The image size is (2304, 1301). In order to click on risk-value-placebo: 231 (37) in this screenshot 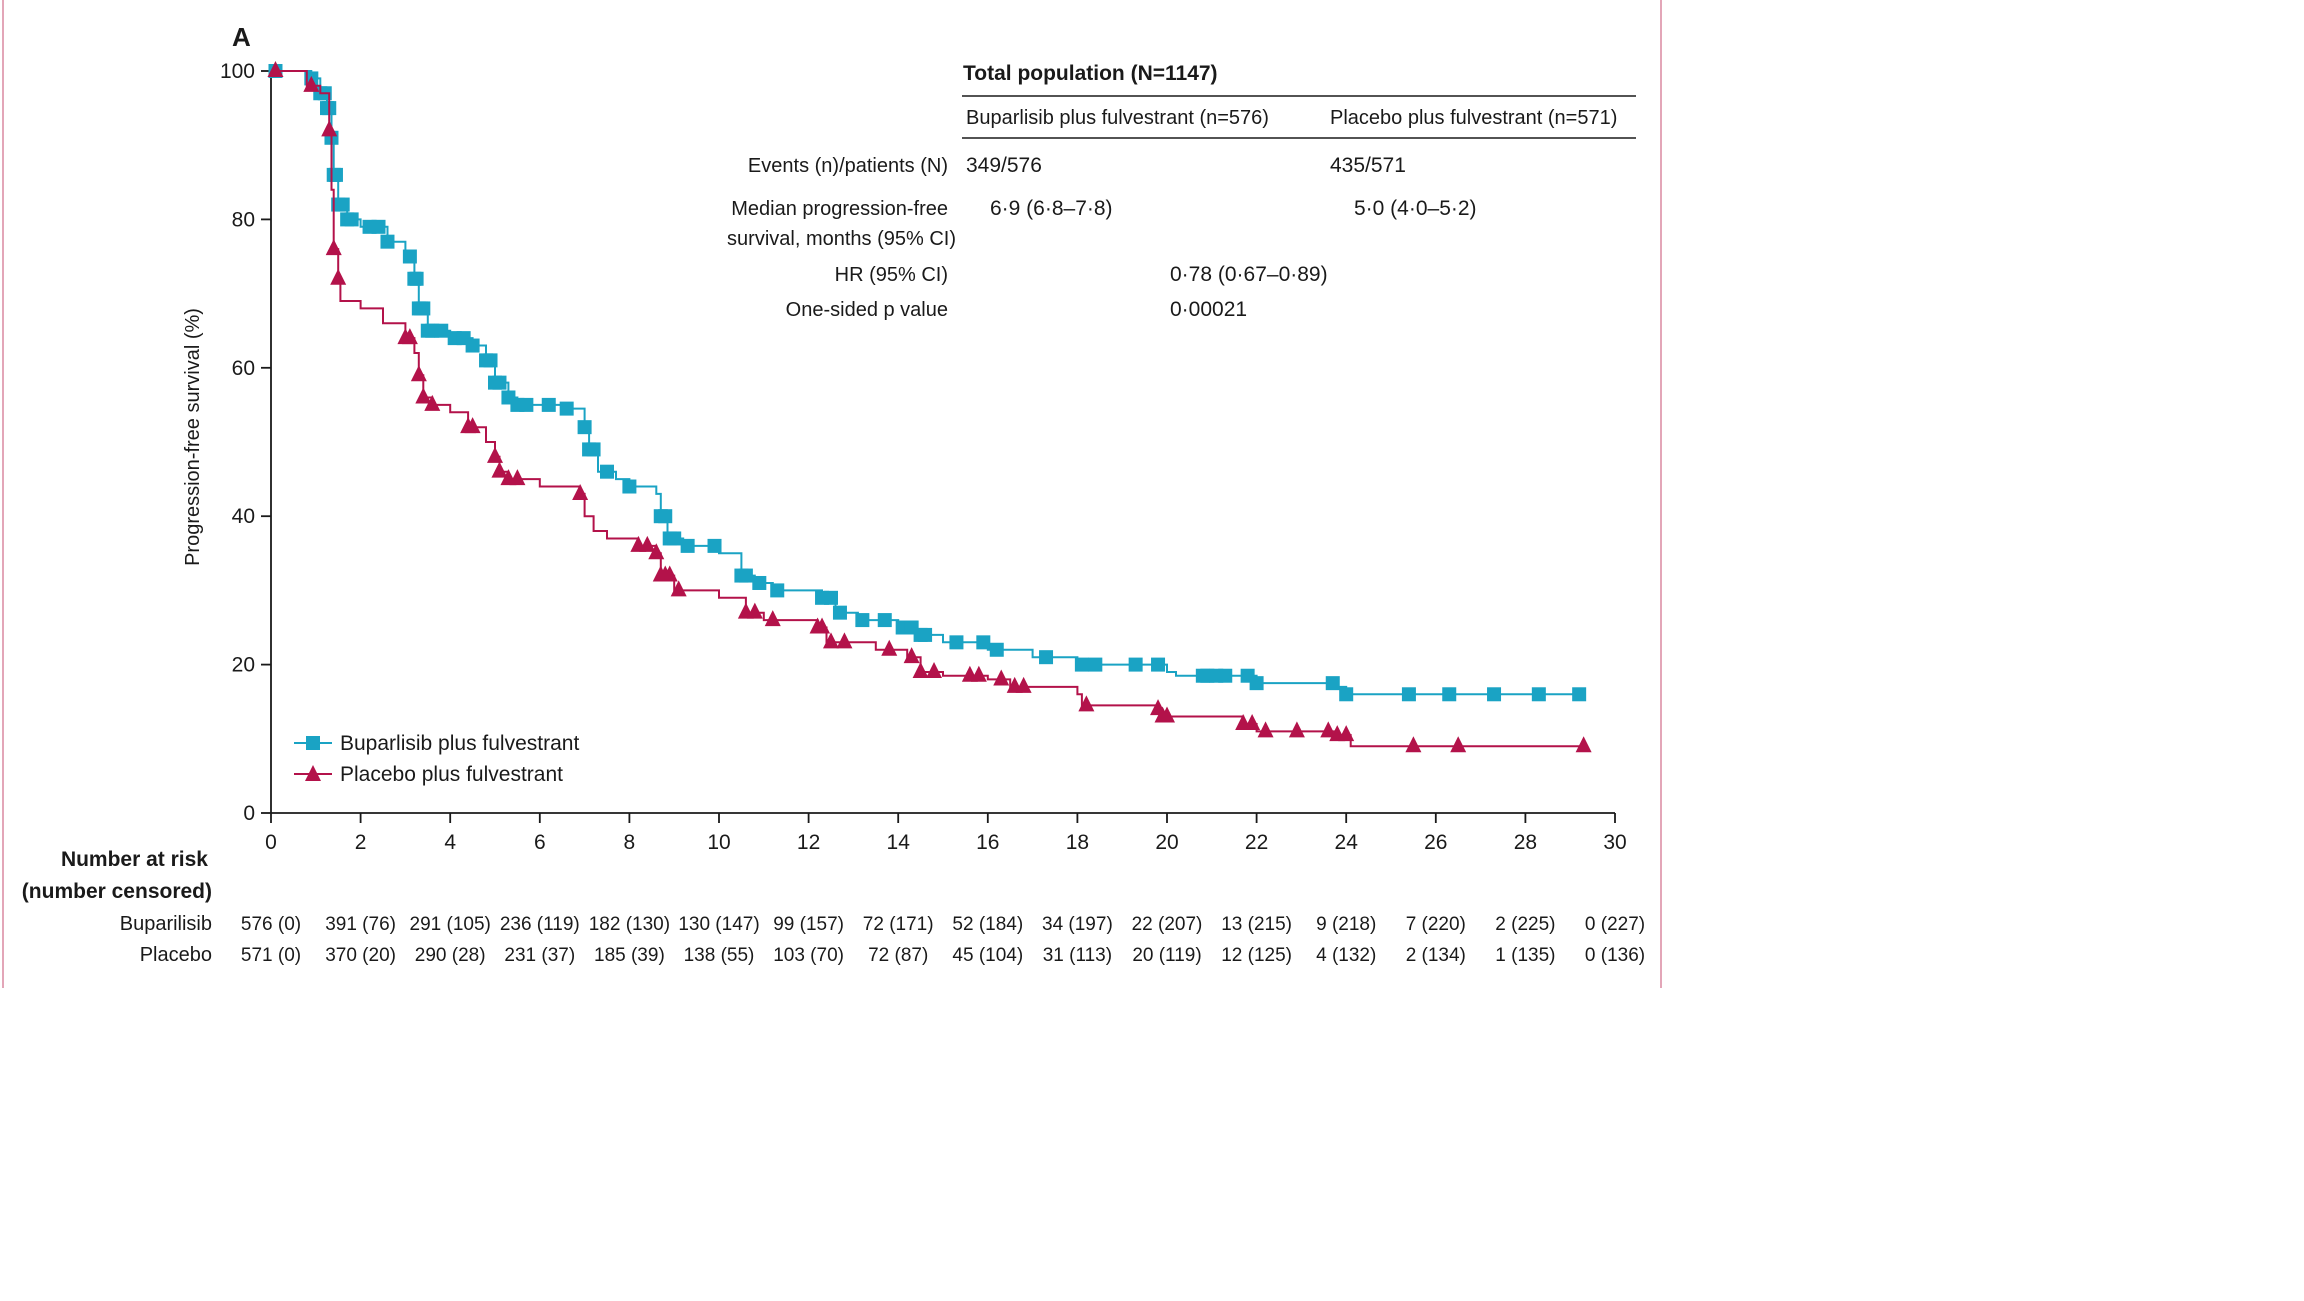, I will do `click(539, 955)`.